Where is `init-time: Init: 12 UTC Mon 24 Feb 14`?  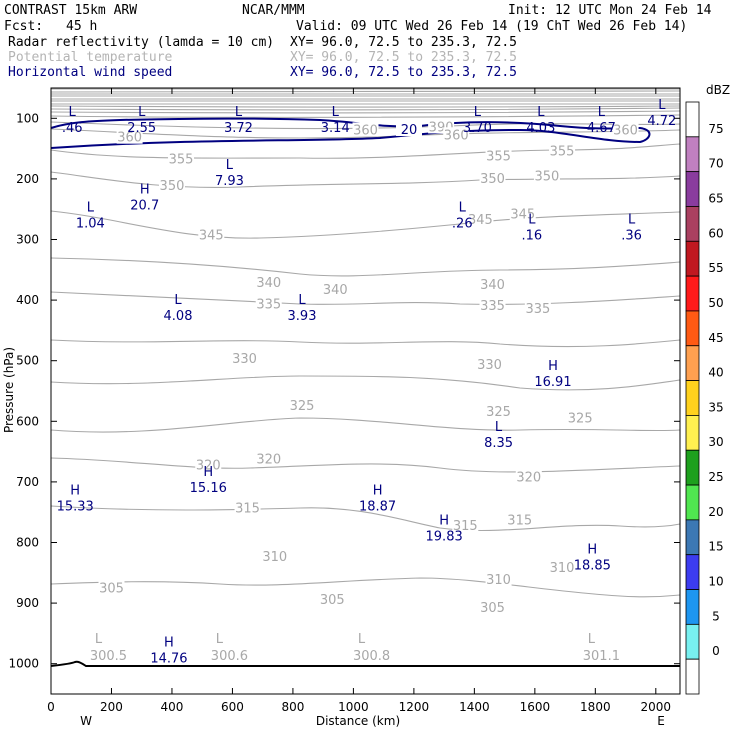 init-time: Init: 12 UTC Mon 24 Feb 14 is located at coordinates (610, 10).